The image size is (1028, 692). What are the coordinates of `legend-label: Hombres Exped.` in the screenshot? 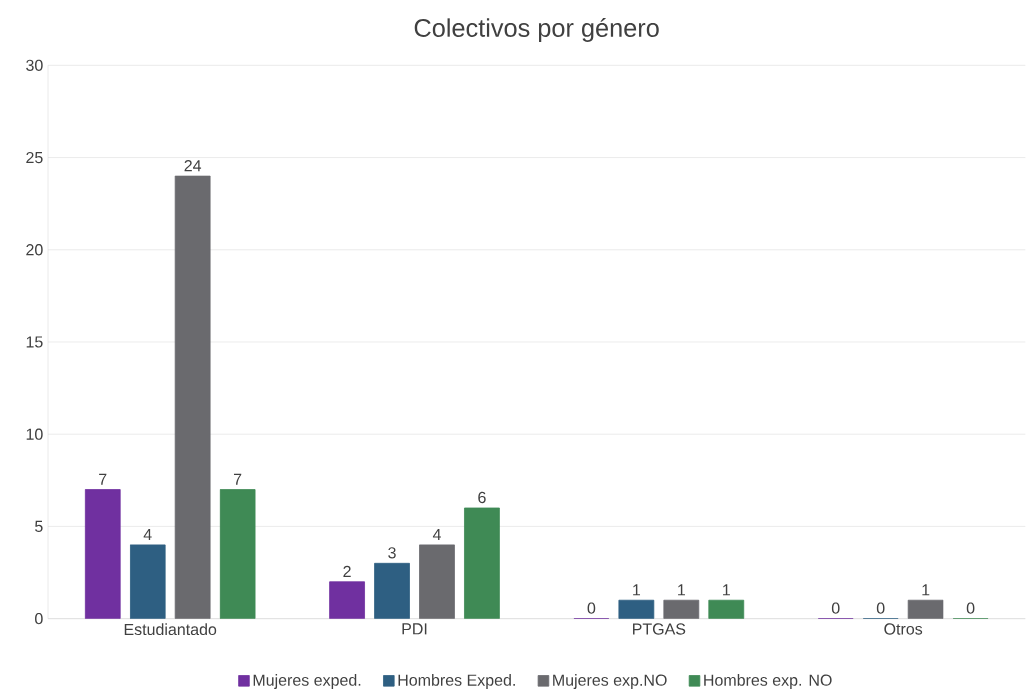 It's located at (456, 681).